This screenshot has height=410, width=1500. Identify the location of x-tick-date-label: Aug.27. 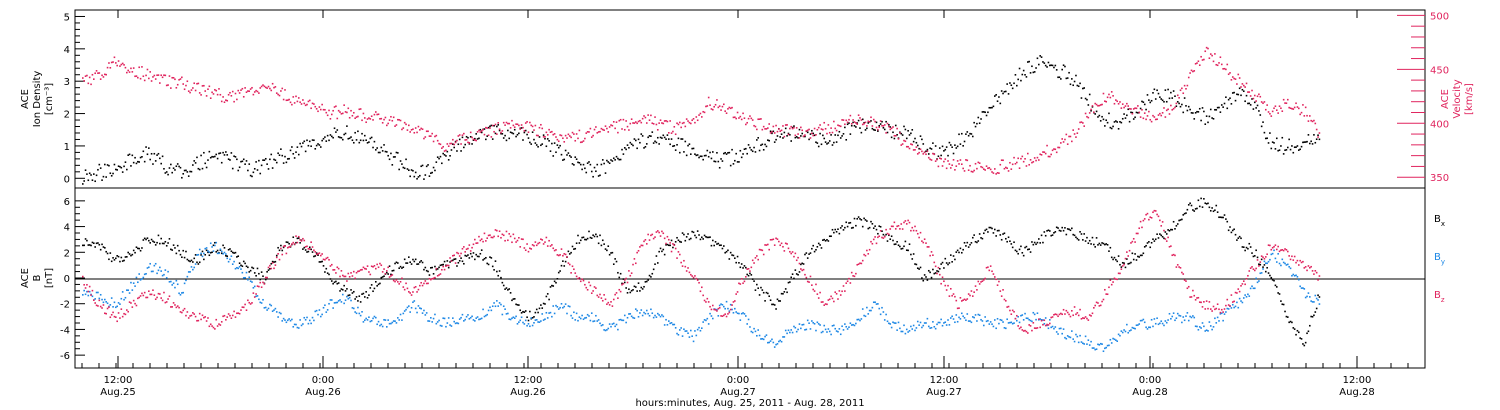
(943, 392).